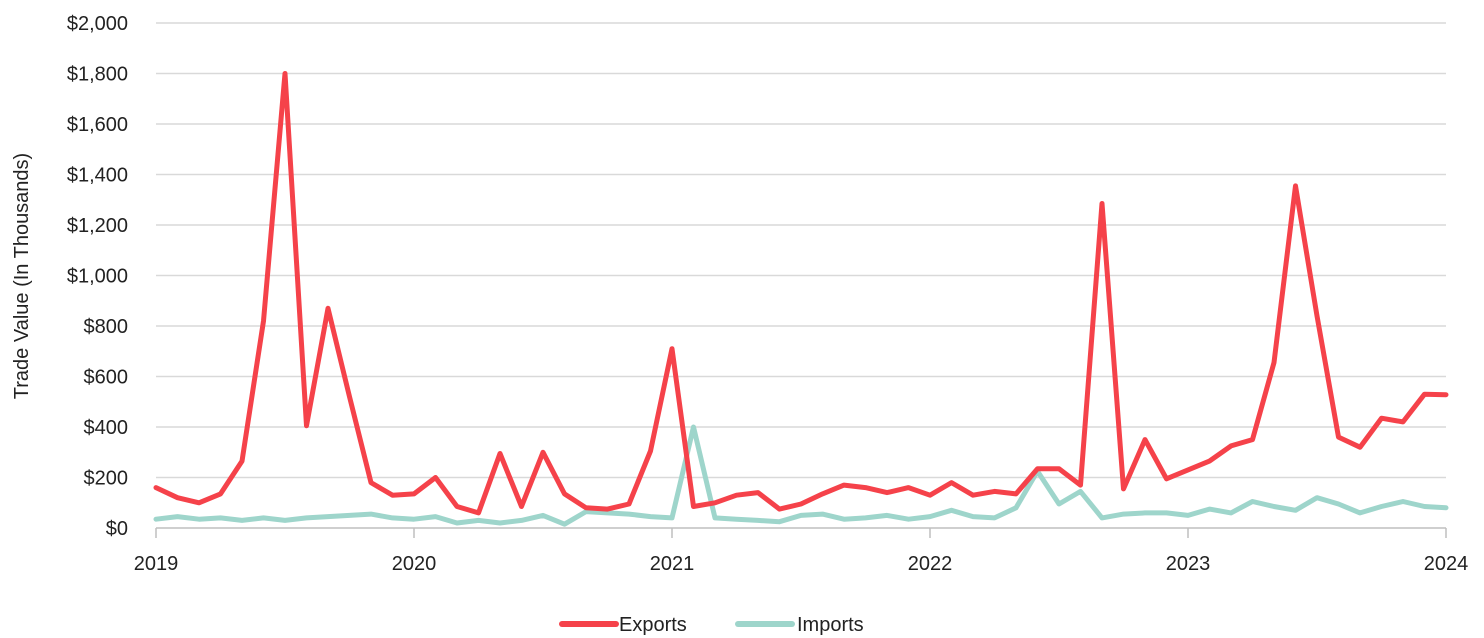  I want to click on x-tick-label: 2022, so click(930, 564).